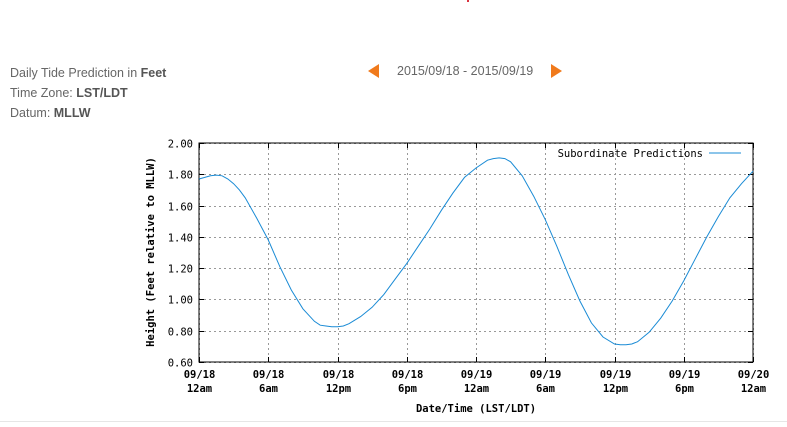 This screenshot has height=427, width=787. I want to click on x-axis-title: Date/Time (LST/LDT), so click(476, 409).